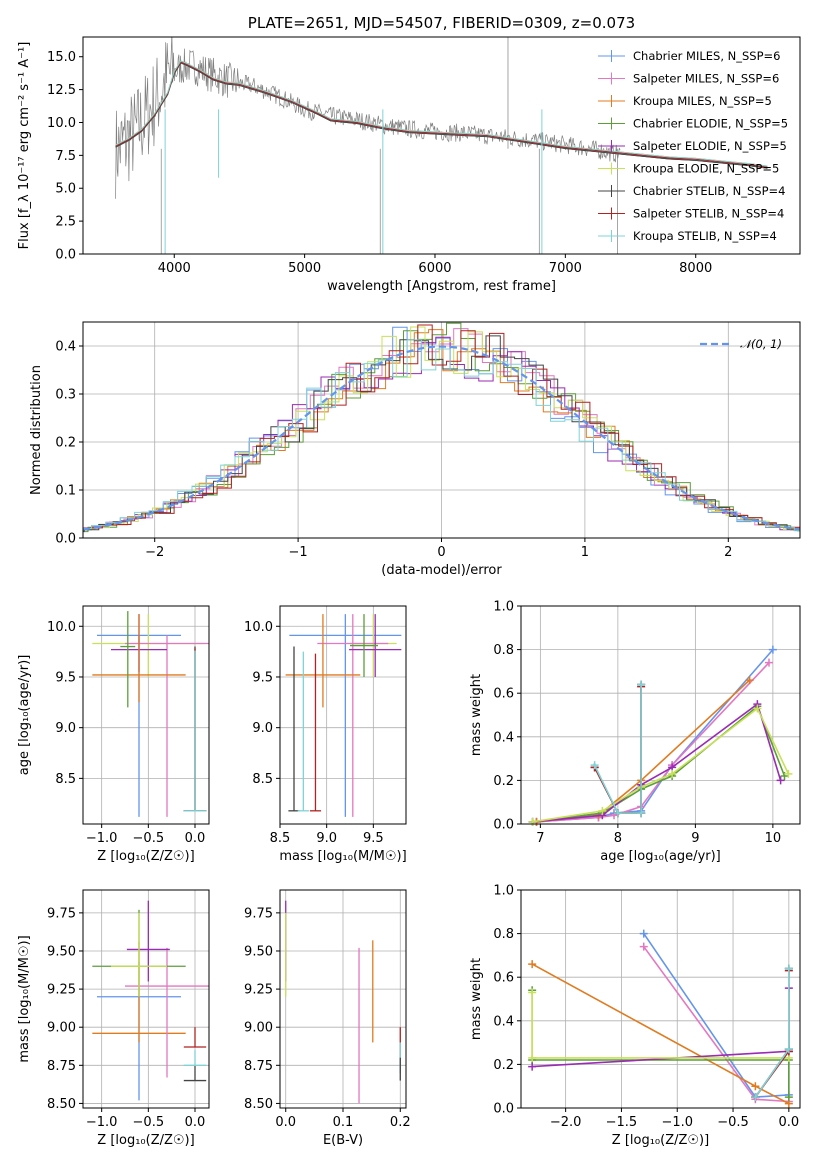  Describe the element at coordinates (65, 677) in the screenshot. I see `y-tick-label: 9.5` at that location.